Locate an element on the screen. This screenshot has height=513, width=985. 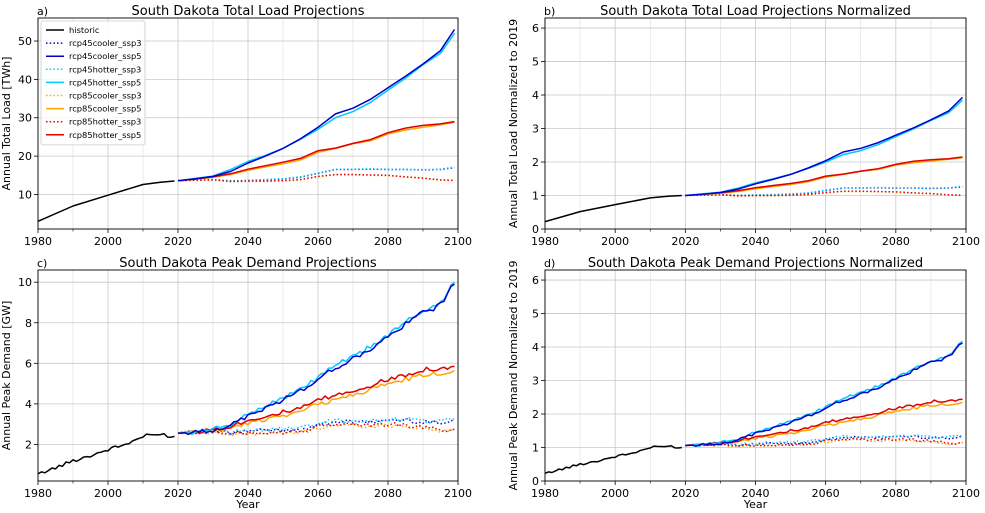
y-tick-label: 30 is located at coordinates (25, 118).